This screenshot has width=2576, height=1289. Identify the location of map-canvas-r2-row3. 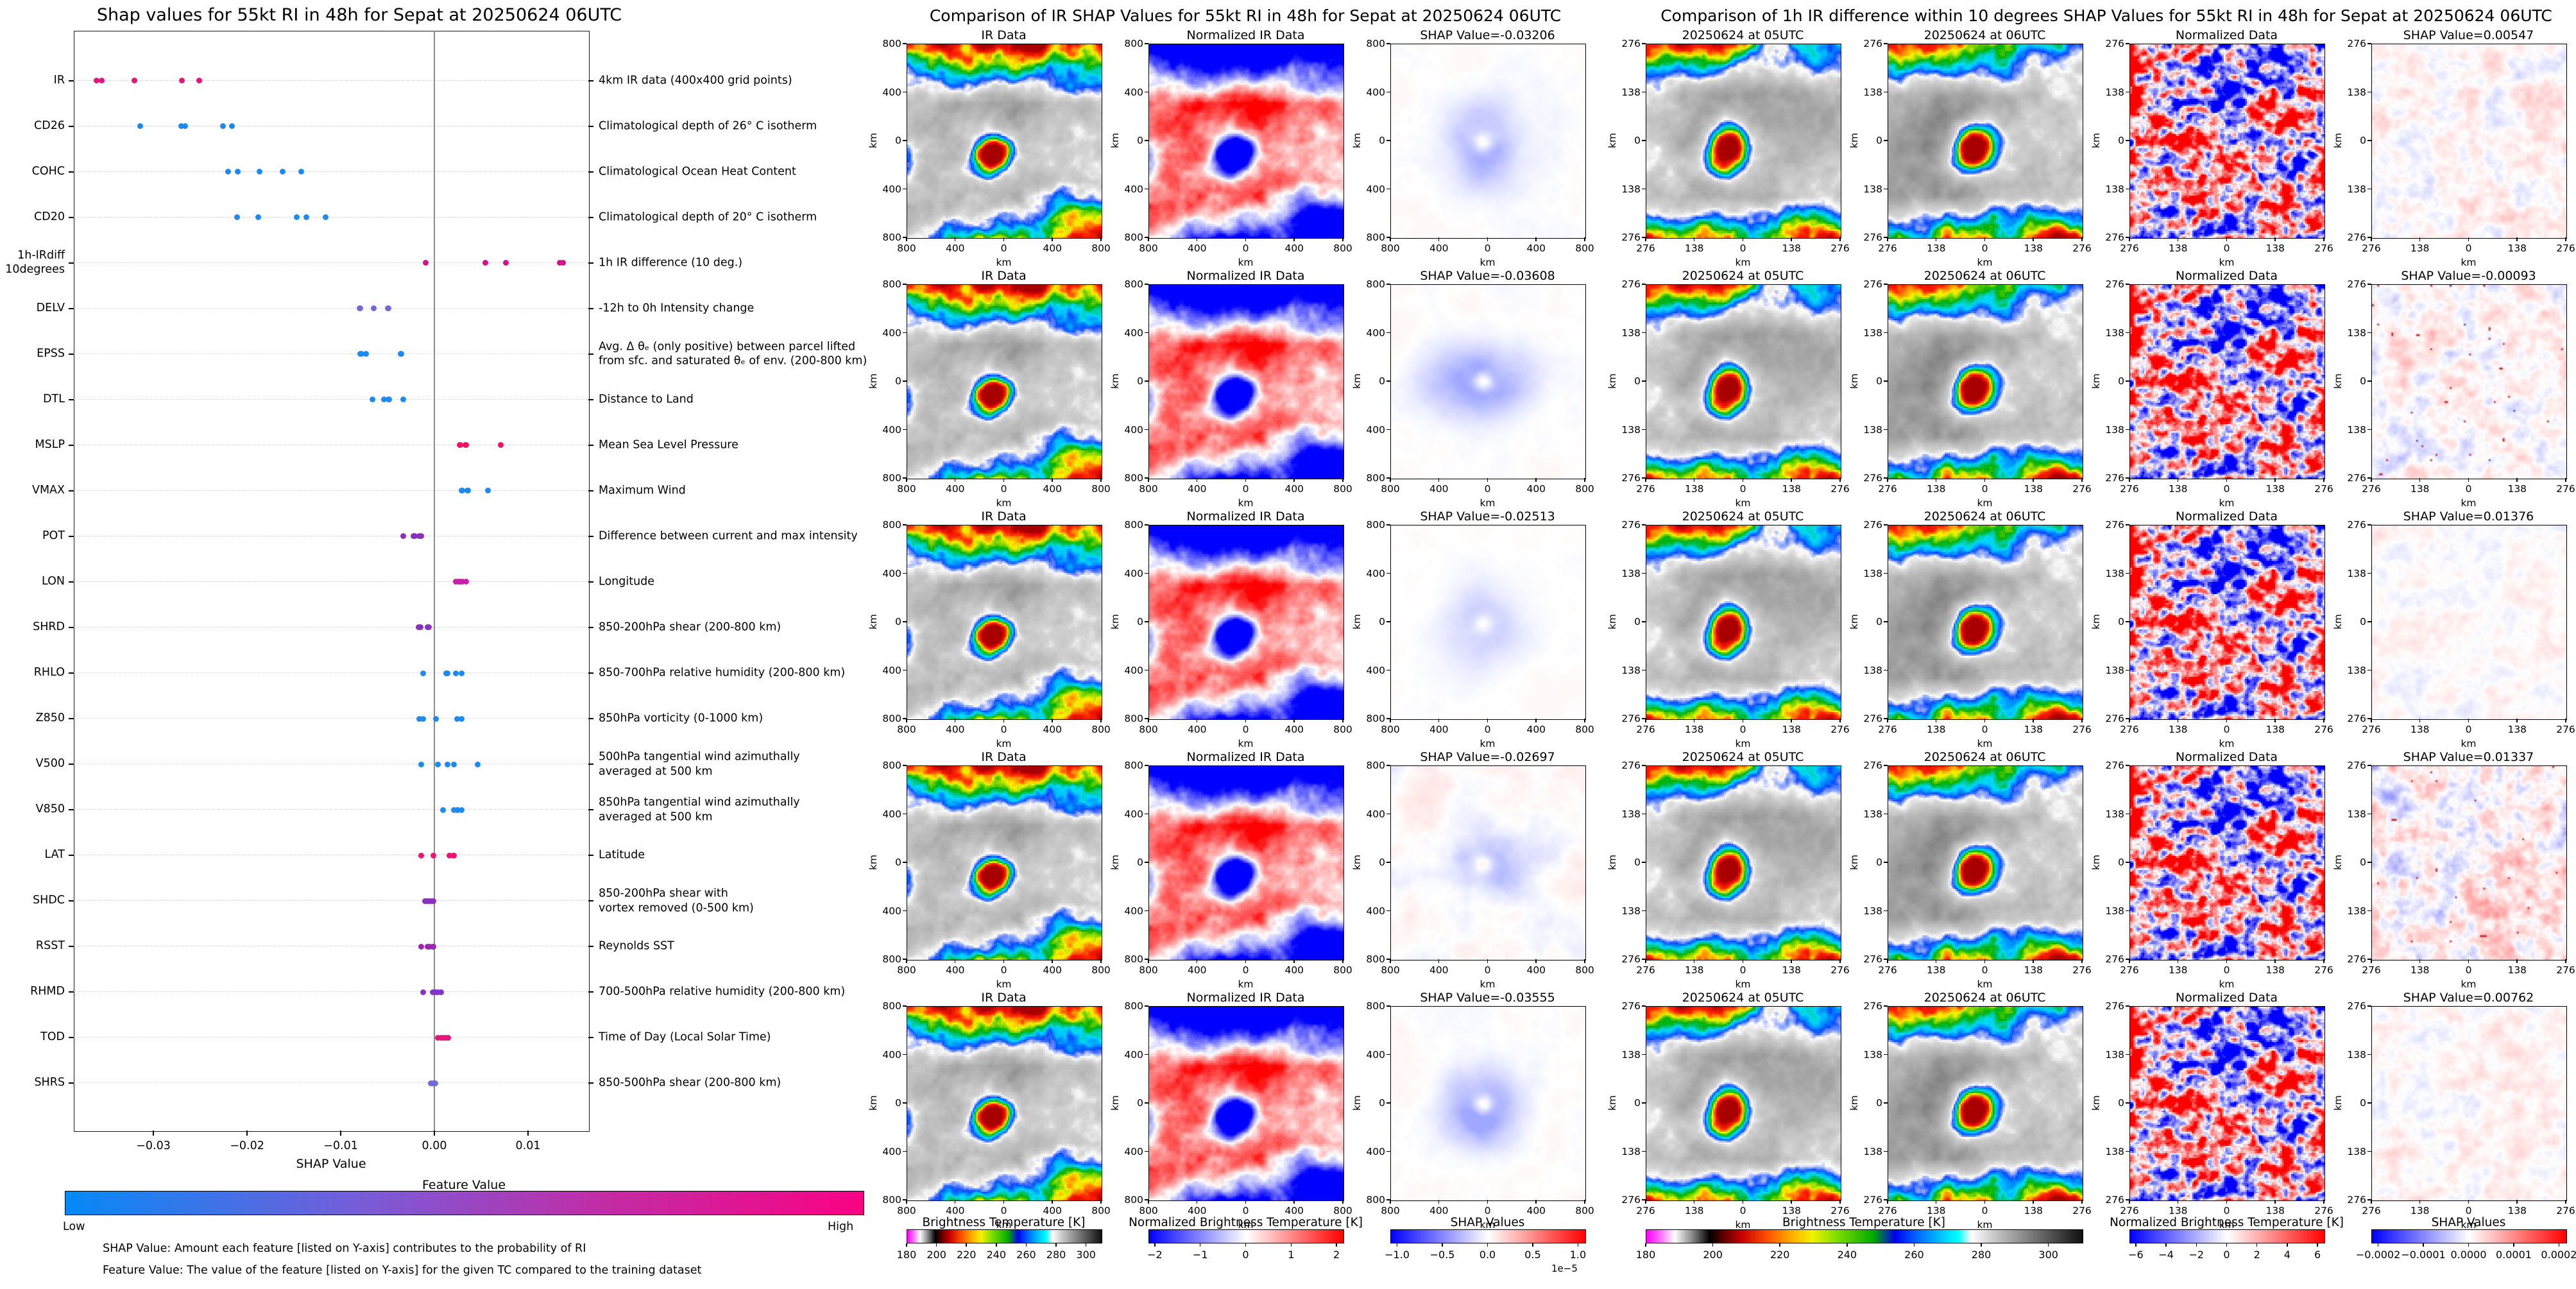
(1985, 622).